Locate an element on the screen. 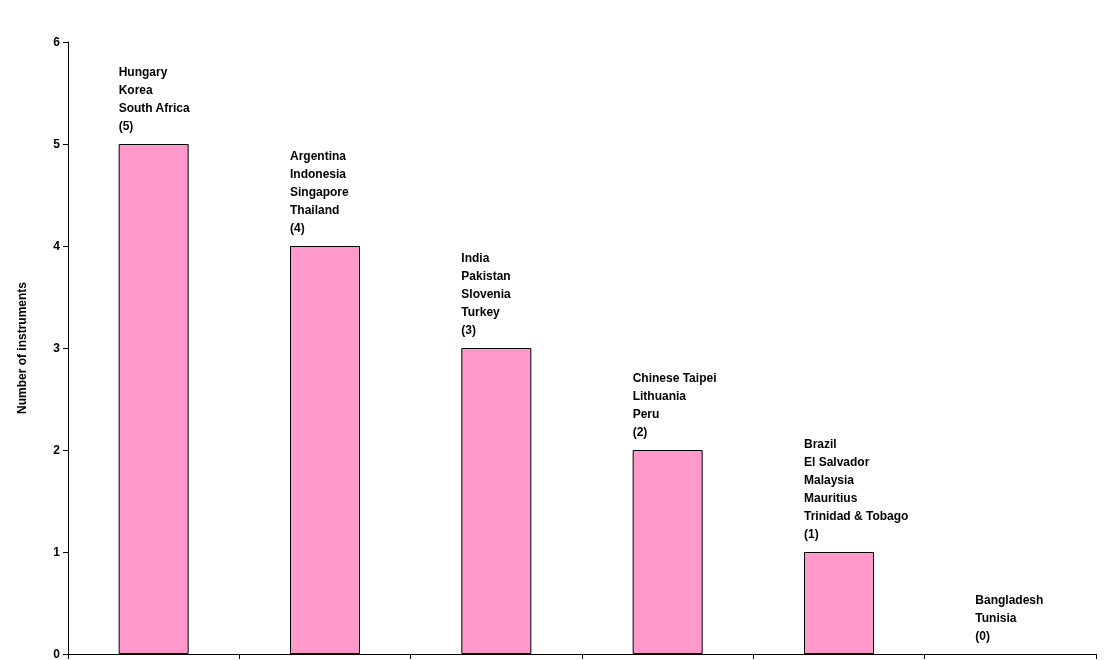 The image size is (1112, 660). y-tick-label: 5 is located at coordinates (57, 144).